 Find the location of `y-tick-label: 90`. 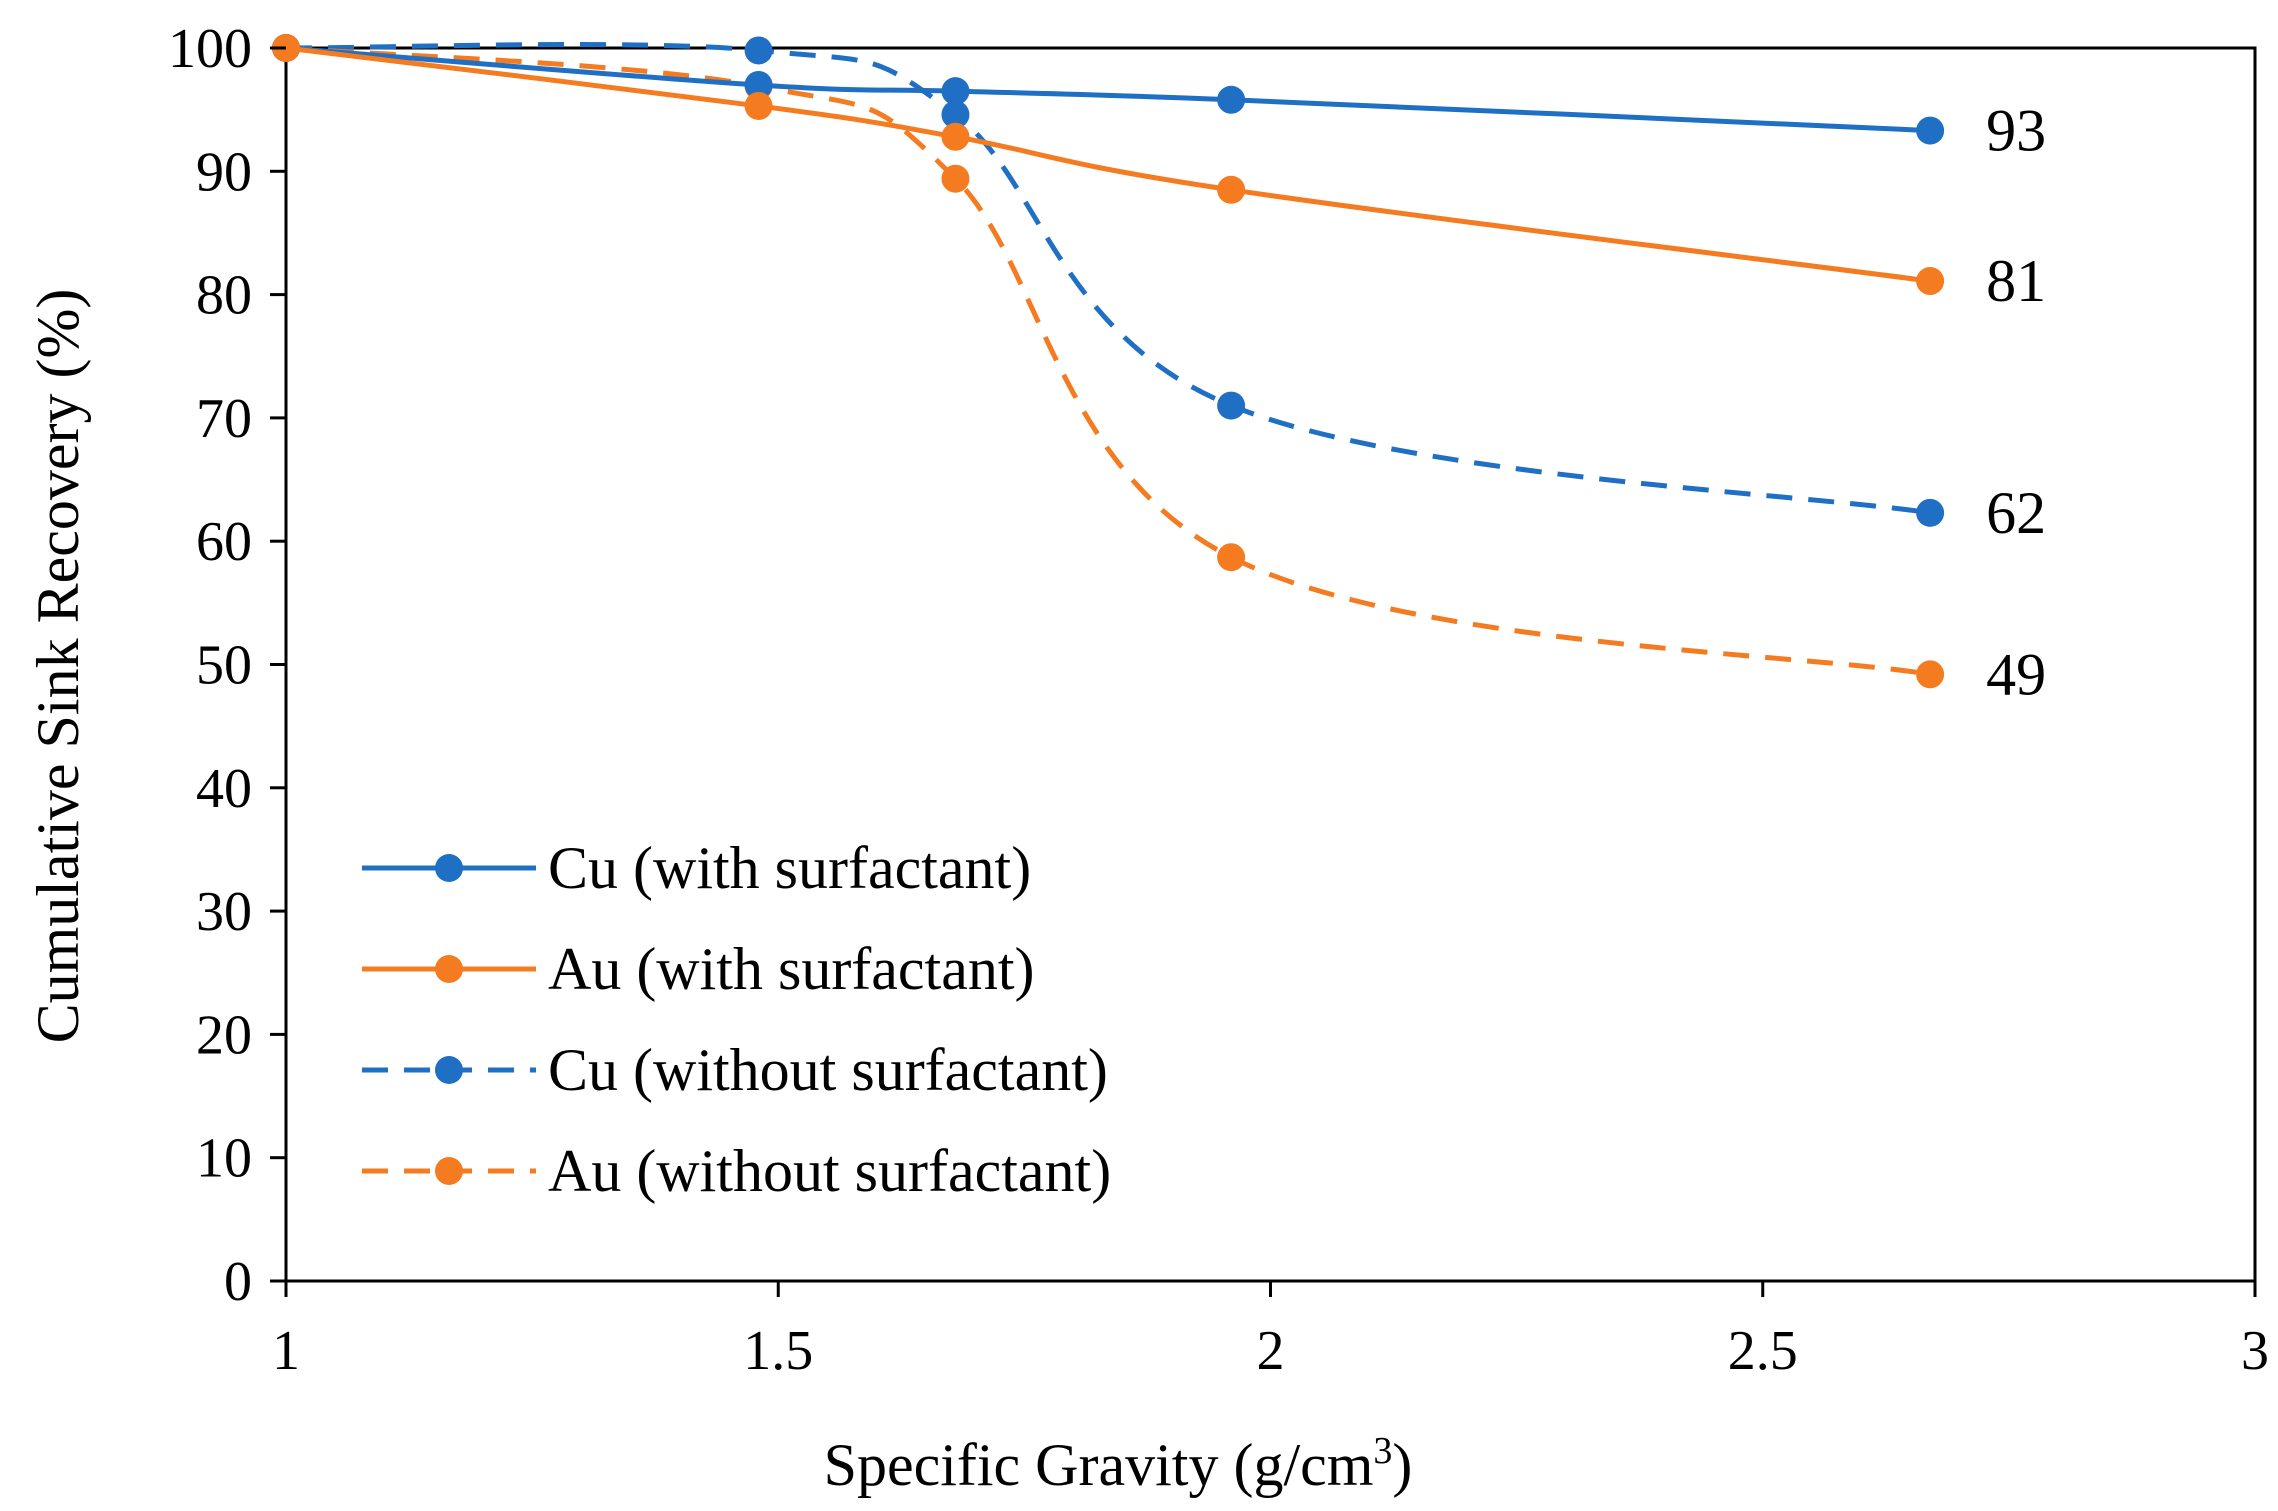

y-tick-label: 90 is located at coordinates (224, 172).